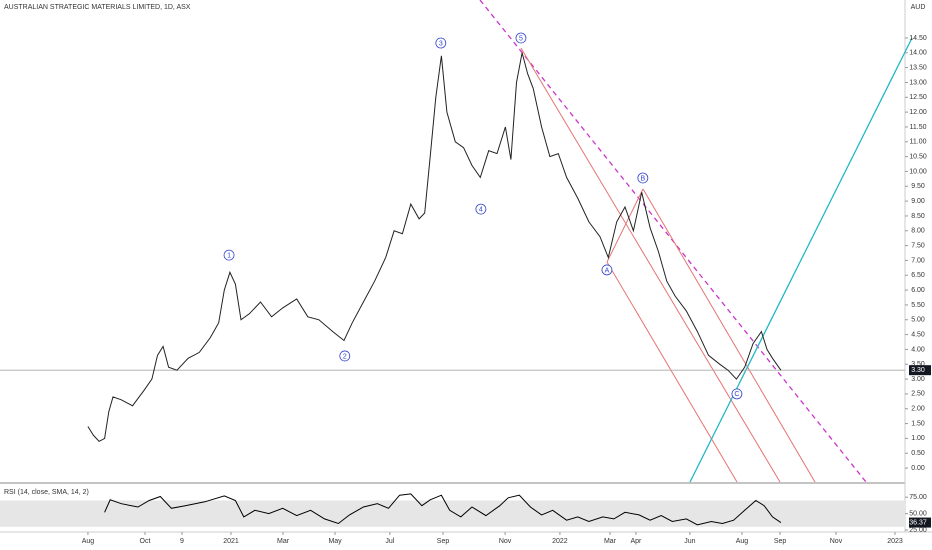 Image resolution: width=932 pixels, height=550 pixels. What do you see at coordinates (182, 541) in the screenshot?
I see `x-tick-label: 9` at bounding box center [182, 541].